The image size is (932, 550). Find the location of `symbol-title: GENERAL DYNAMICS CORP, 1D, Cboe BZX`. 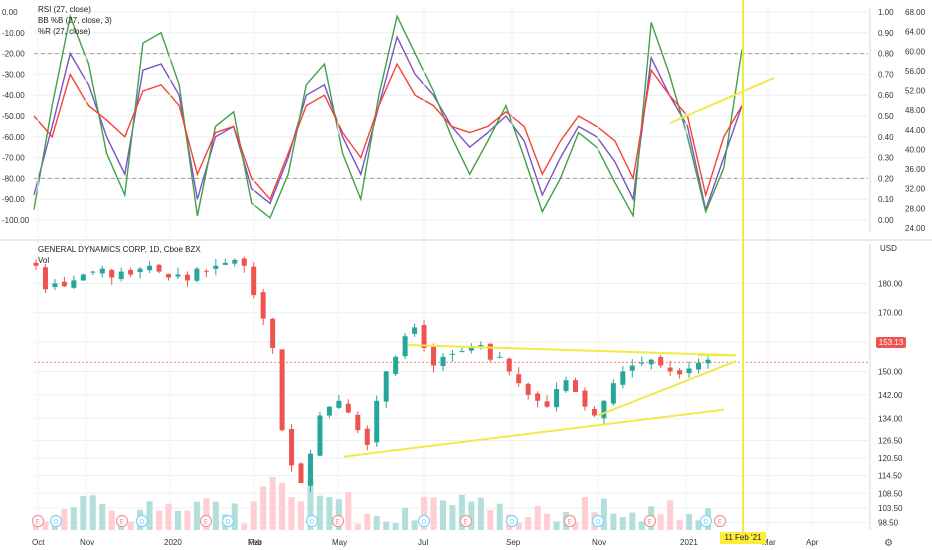

symbol-title: GENERAL DYNAMICS CORP, 1D, Cboe BZX is located at coordinates (119, 249).